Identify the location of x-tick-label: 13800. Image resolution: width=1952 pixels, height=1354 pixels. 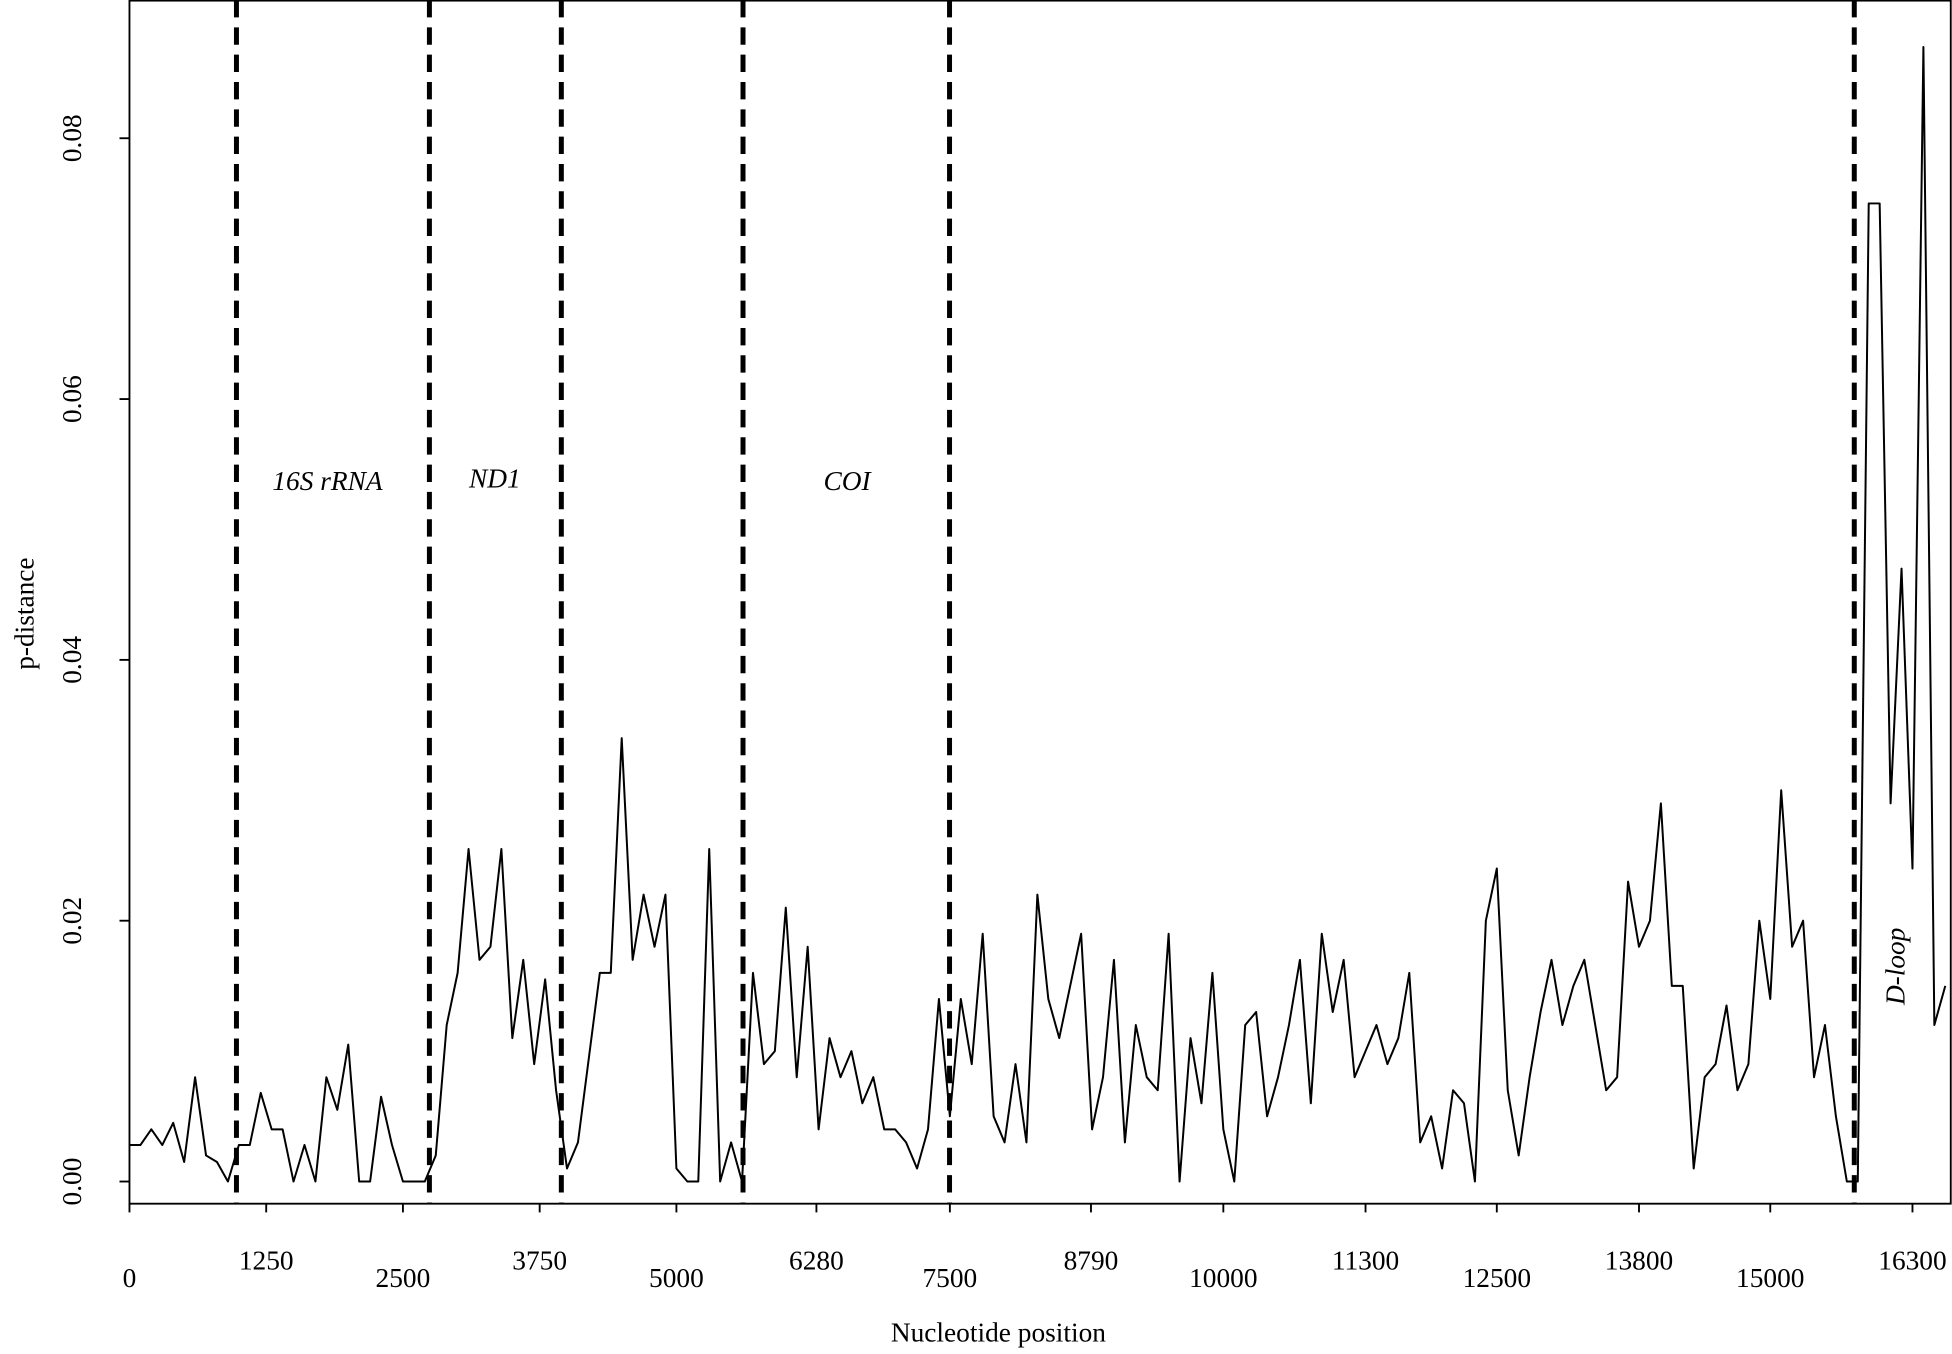
(1639, 1261).